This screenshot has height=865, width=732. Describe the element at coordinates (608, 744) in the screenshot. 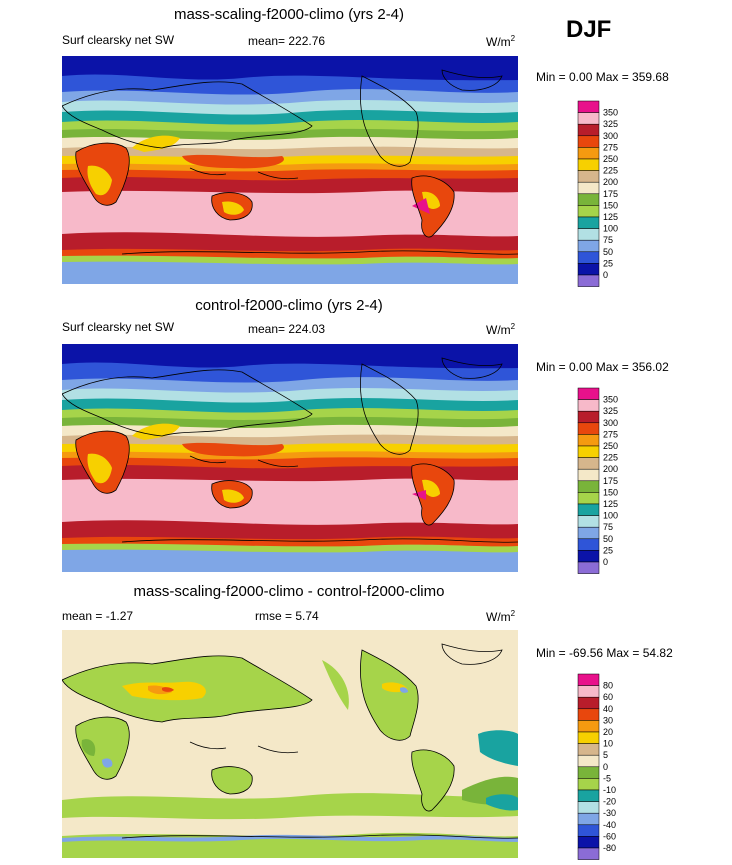

I see `colorbar-tick-label: 10` at that location.